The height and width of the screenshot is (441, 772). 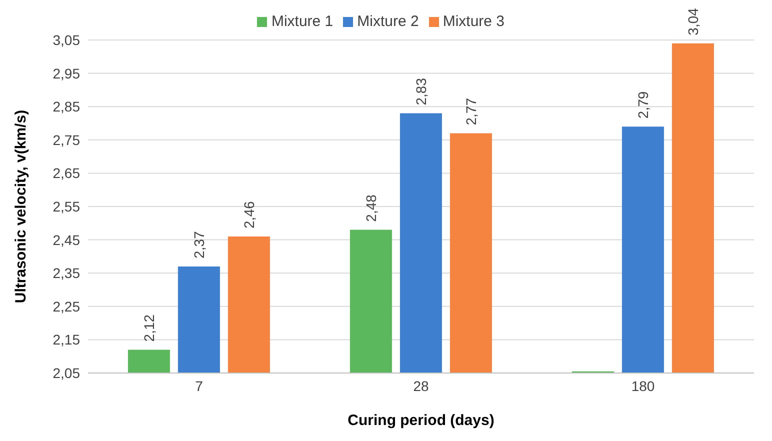 I want to click on x-tick-label: 180, so click(x=643, y=386).